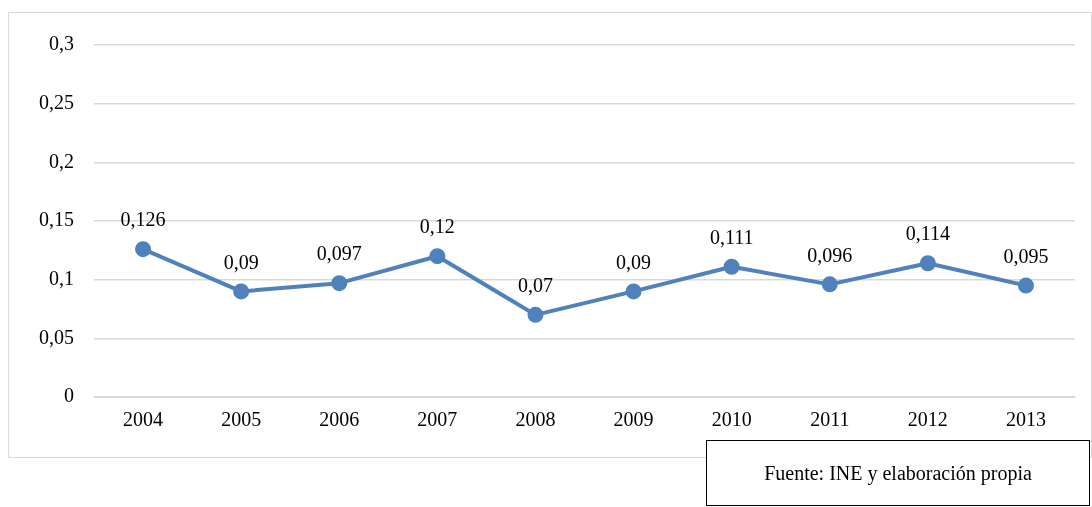 Image resolution: width=1092 pixels, height=507 pixels. What do you see at coordinates (61, 160) in the screenshot?
I see `y-tick-label: 0,2` at bounding box center [61, 160].